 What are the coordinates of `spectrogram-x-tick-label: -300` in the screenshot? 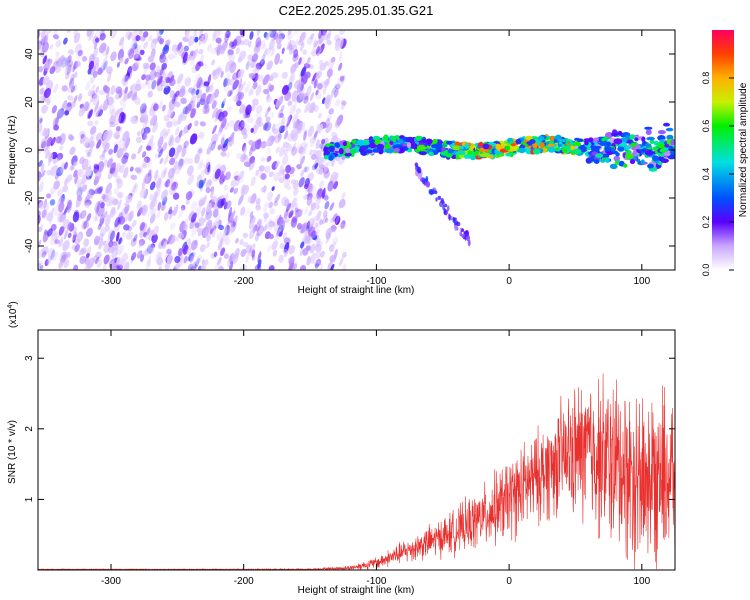 It's located at (111, 281).